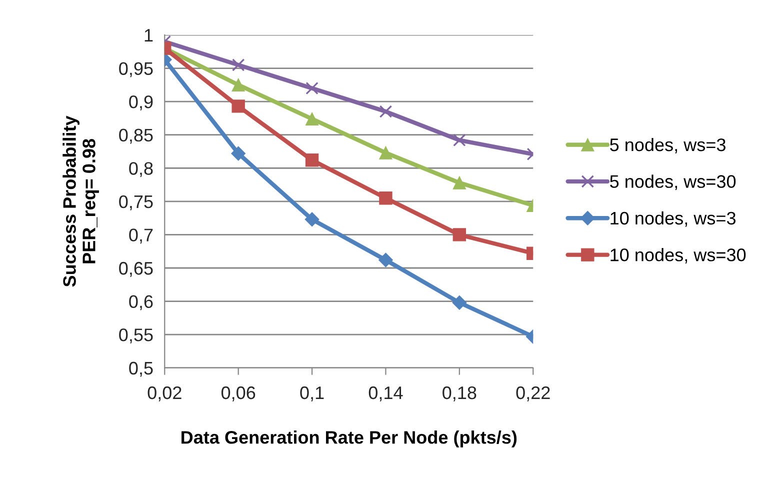  I want to click on y-tick-label: 0,9, so click(141, 102).